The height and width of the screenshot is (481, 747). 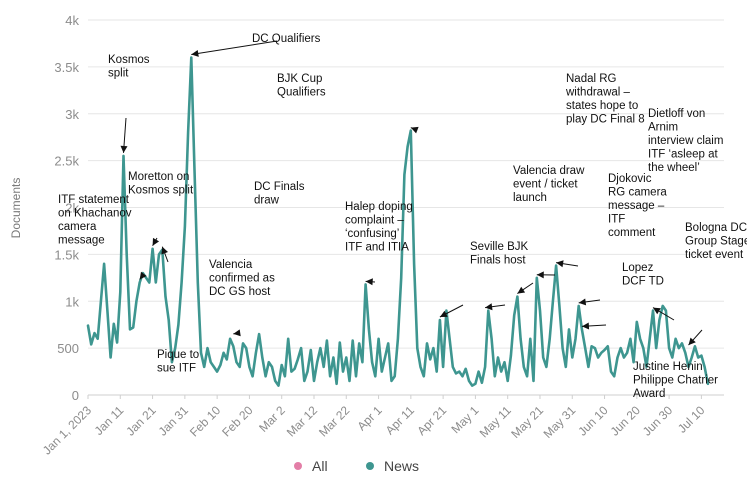 I want to click on legend-label: All, so click(x=320, y=466).